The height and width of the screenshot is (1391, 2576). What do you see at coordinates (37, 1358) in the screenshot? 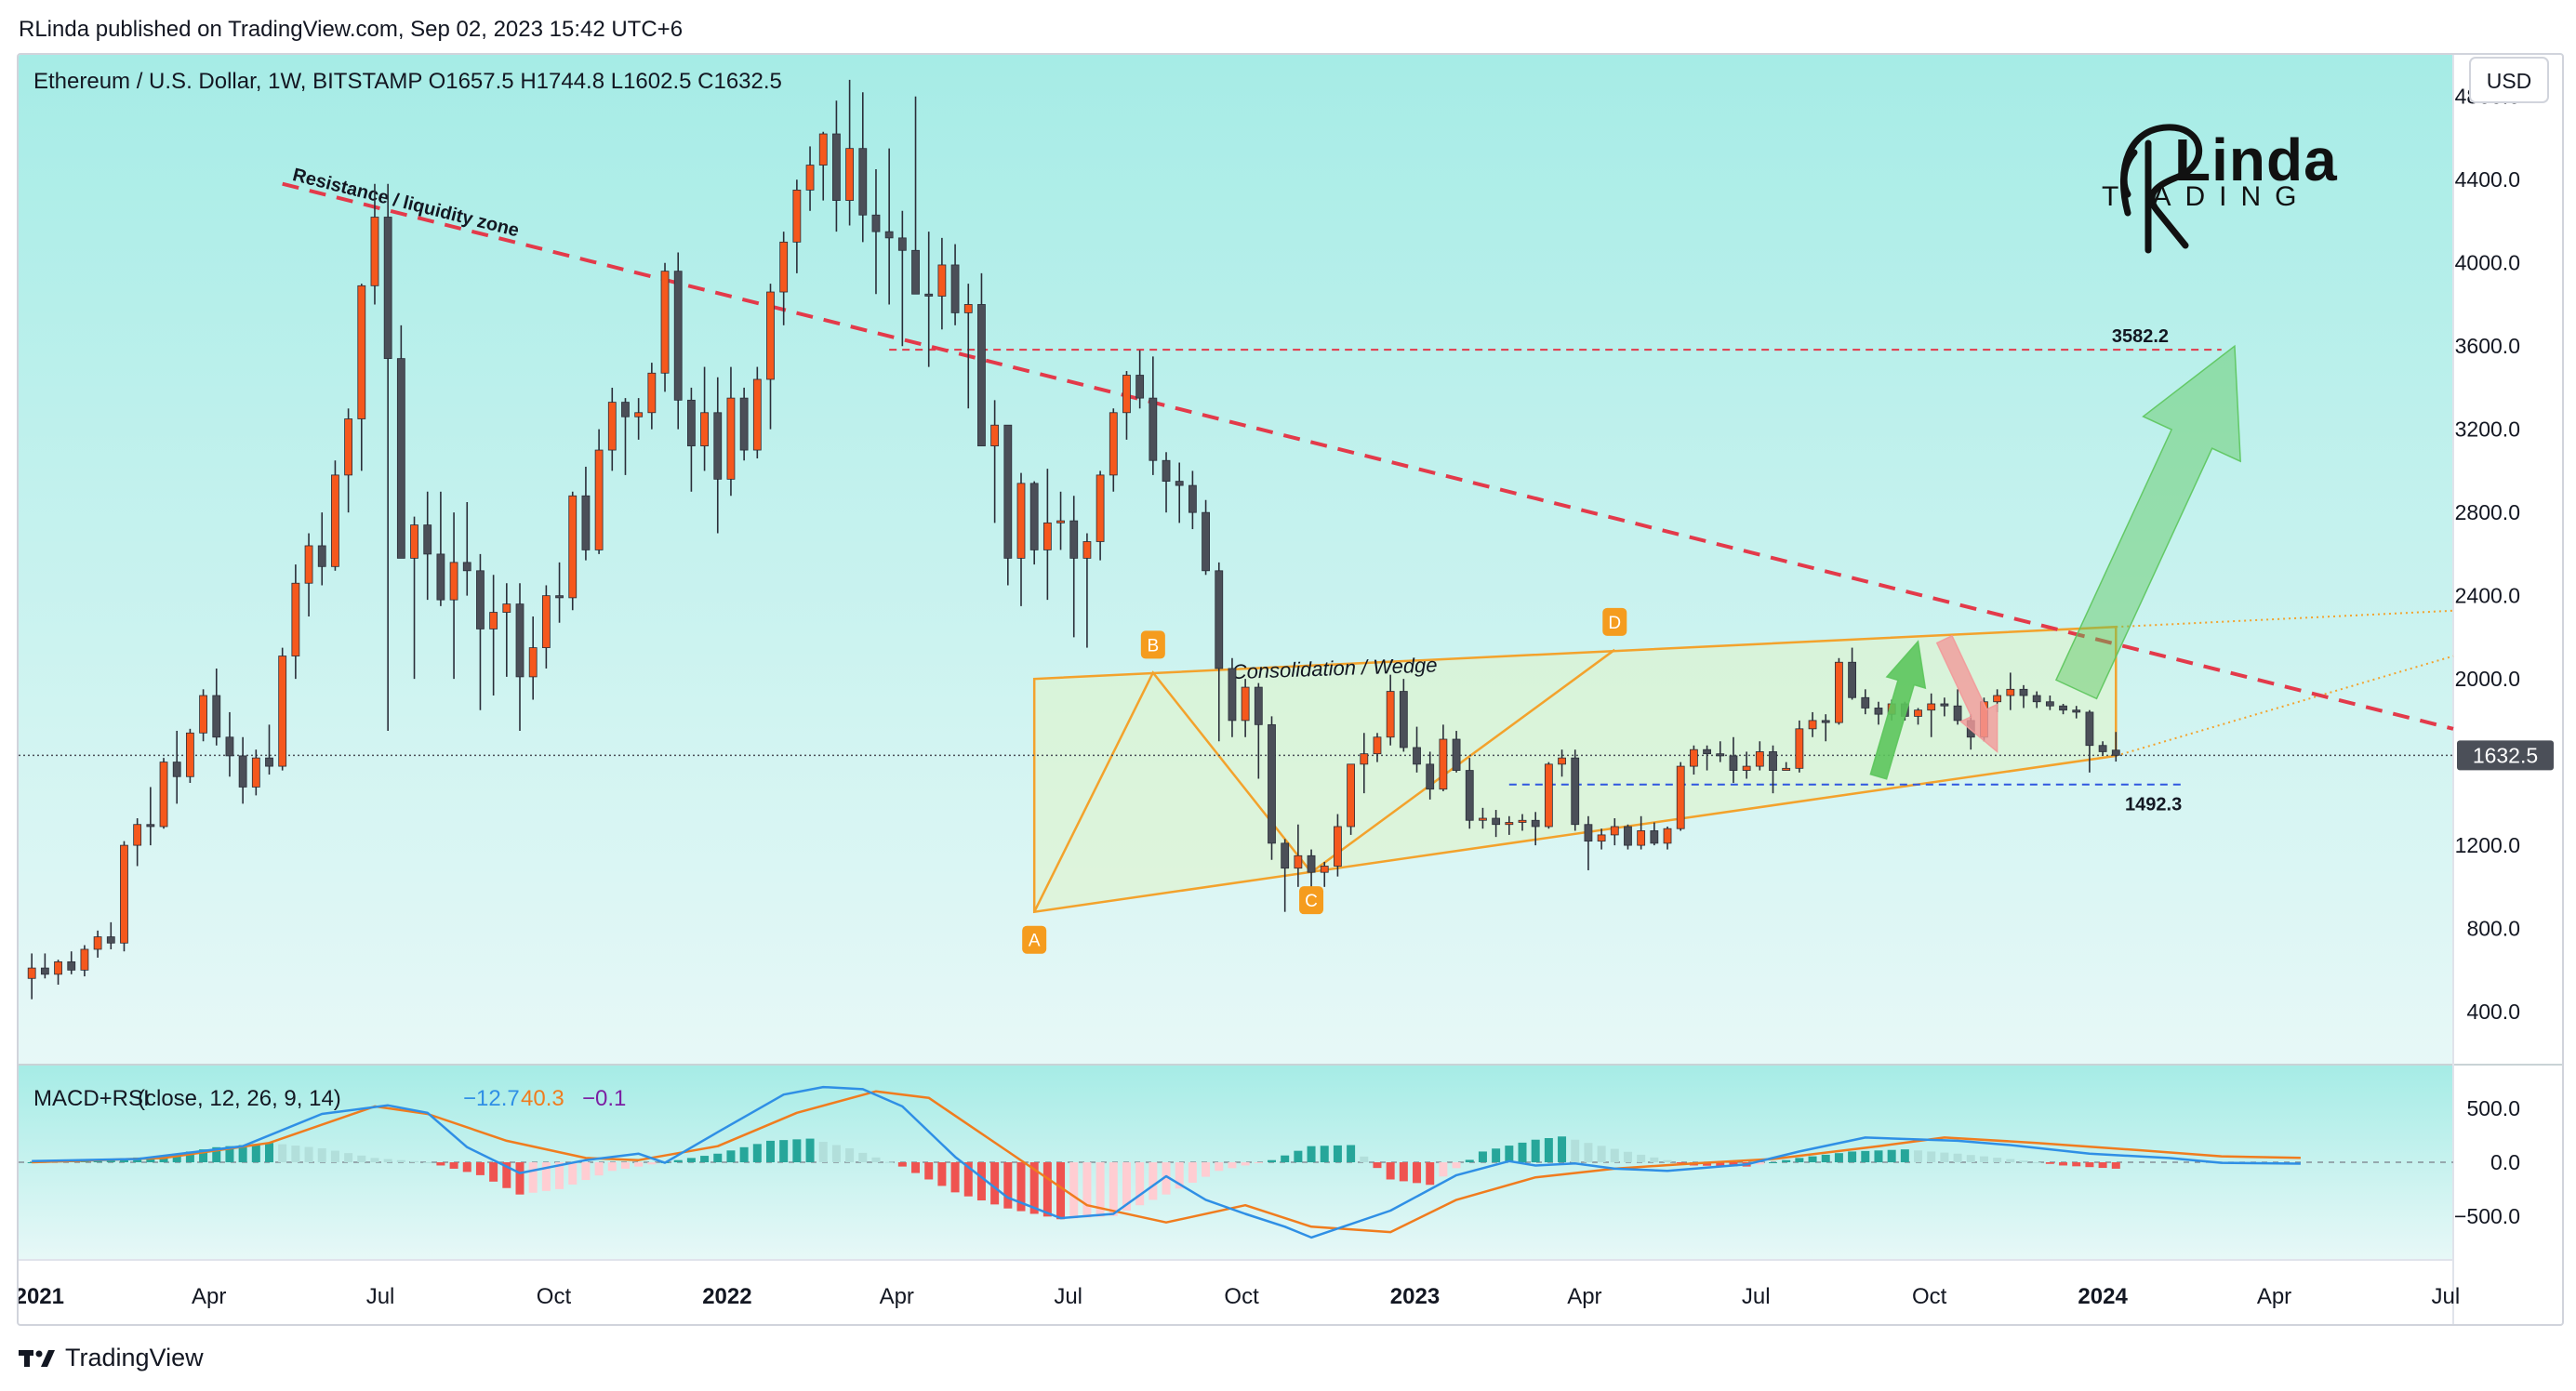
I see `tradingview-logo-icon` at bounding box center [37, 1358].